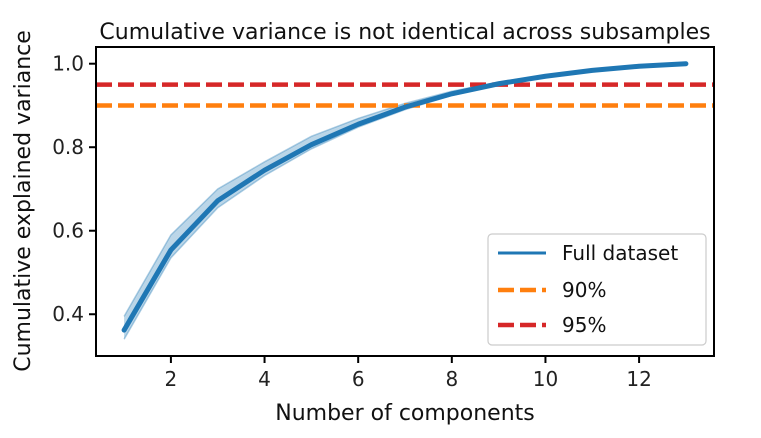  Describe the element at coordinates (74, 189) in the screenshot. I see `y-axis-ticks: 0.4 0.6 0.8 1.0` at that location.